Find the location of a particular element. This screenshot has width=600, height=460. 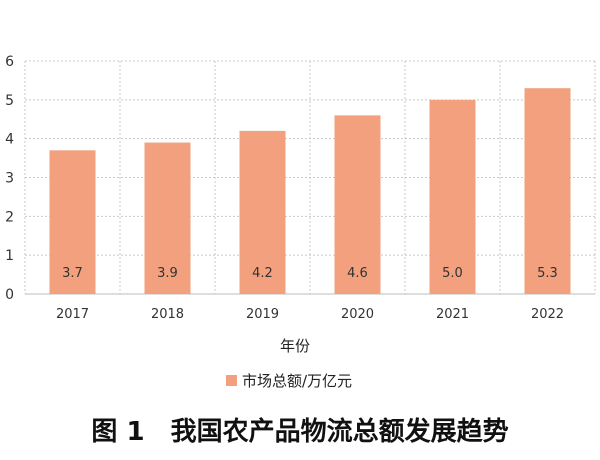

x-axis: 2017 2018 2019 2020 2021 2022 is located at coordinates (310, 314).